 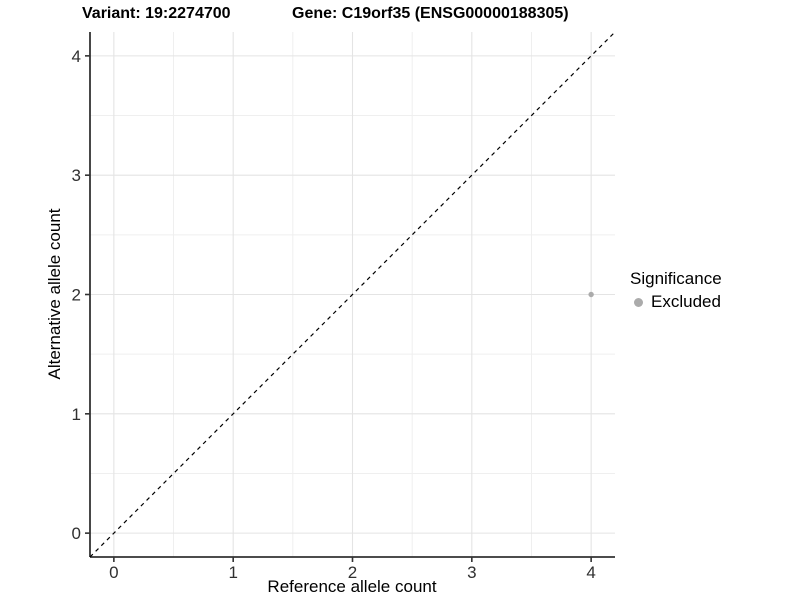 I want to click on y-tick-label: 3, so click(x=76, y=175).